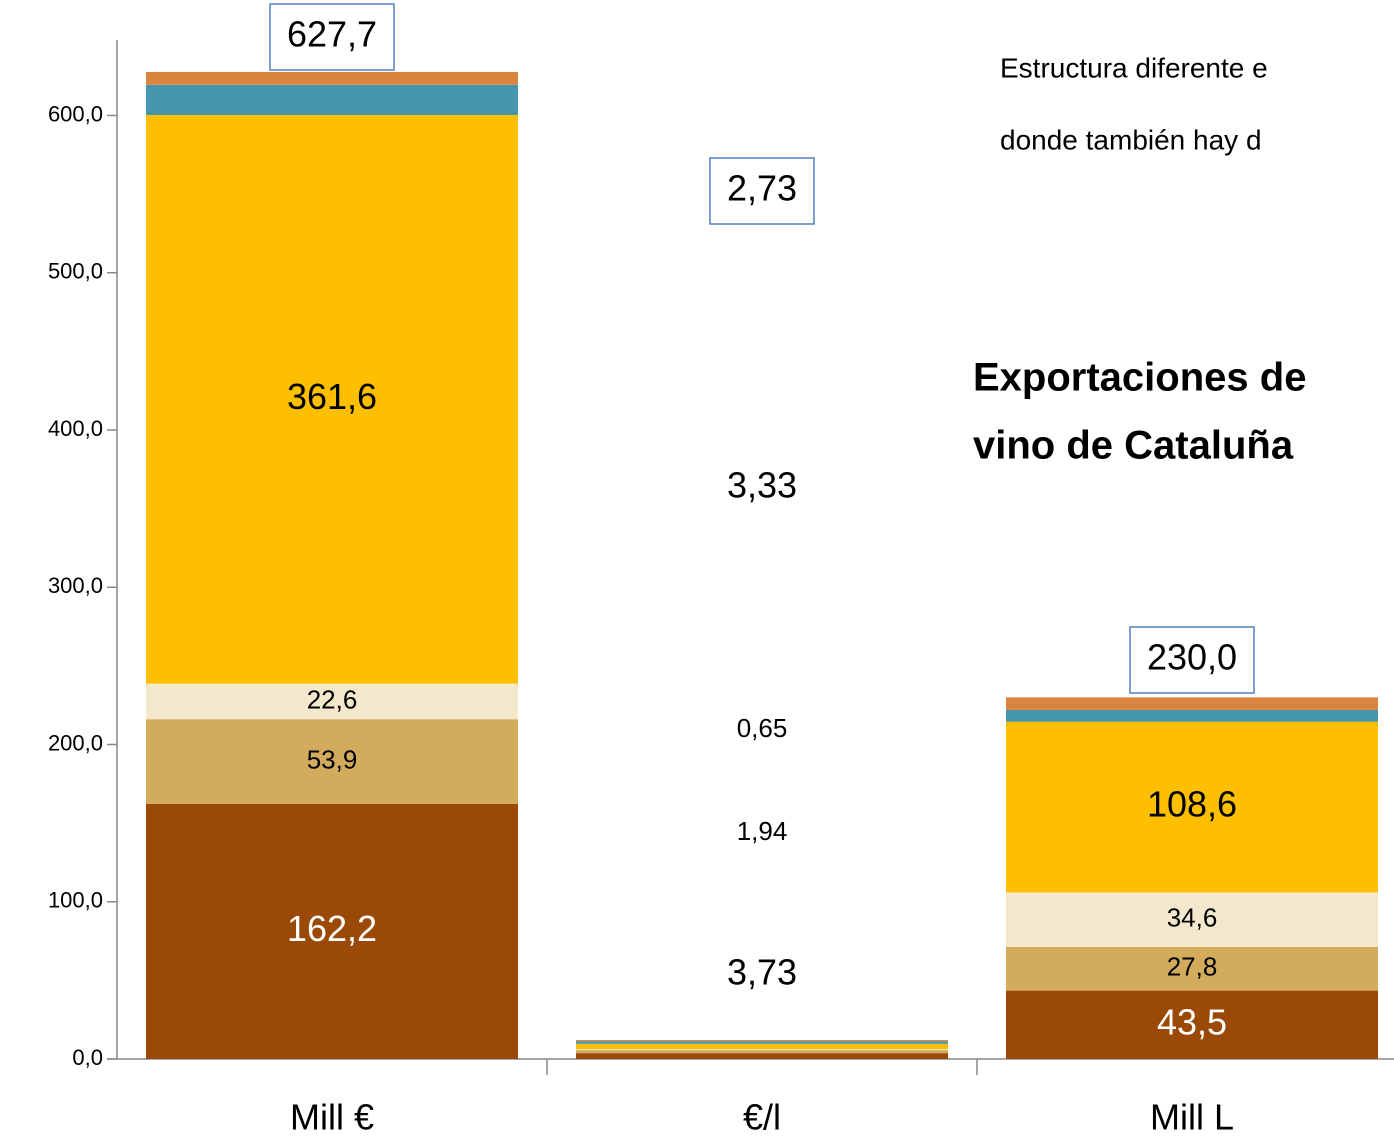 This screenshot has height=1141, width=1394. What do you see at coordinates (87, 1057) in the screenshot?
I see `y-tick-label: 0,0` at bounding box center [87, 1057].